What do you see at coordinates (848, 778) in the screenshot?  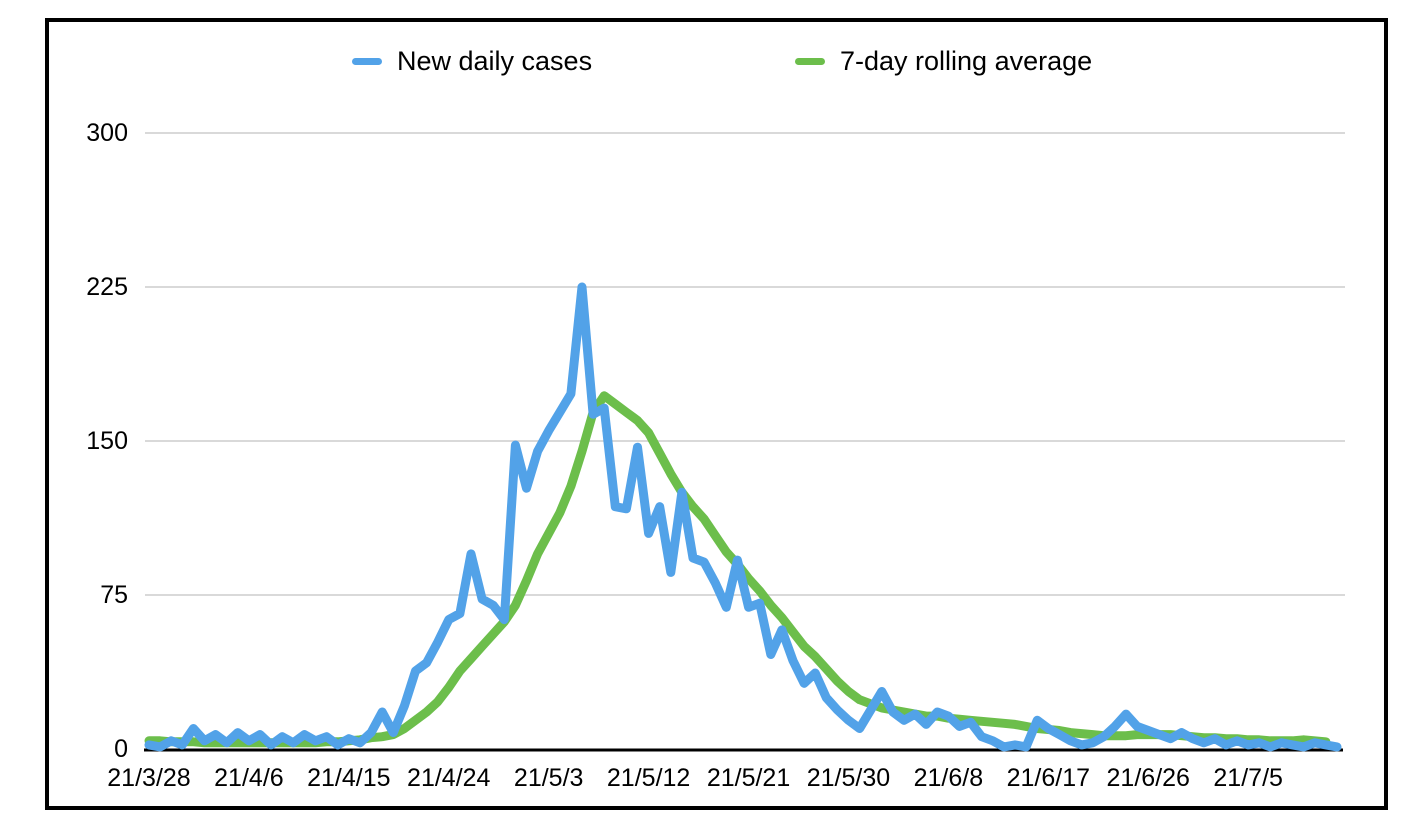 I see `x-tick-label-21-5-30: 21/5/30` at bounding box center [848, 778].